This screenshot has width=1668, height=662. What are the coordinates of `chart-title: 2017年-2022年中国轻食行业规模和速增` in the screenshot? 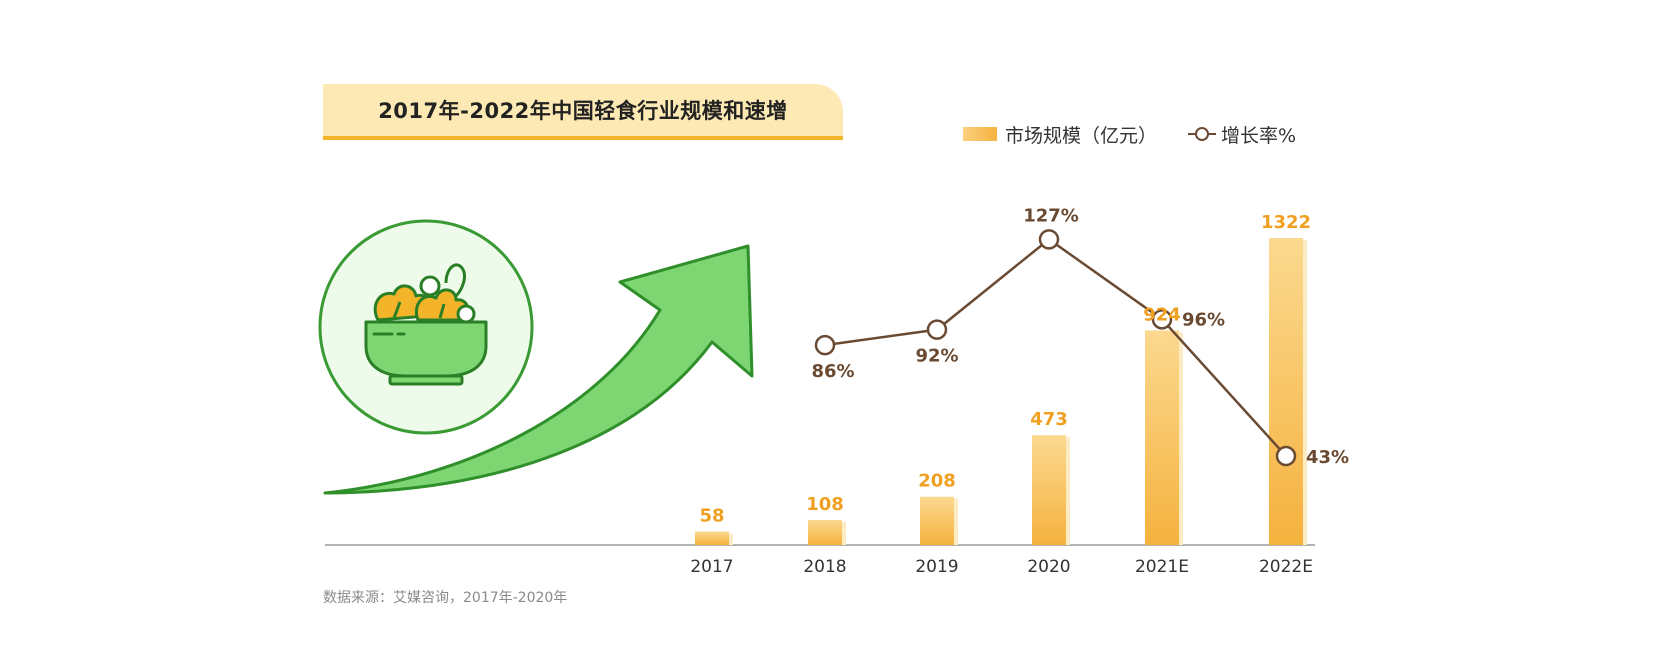 It's located at (583, 111).